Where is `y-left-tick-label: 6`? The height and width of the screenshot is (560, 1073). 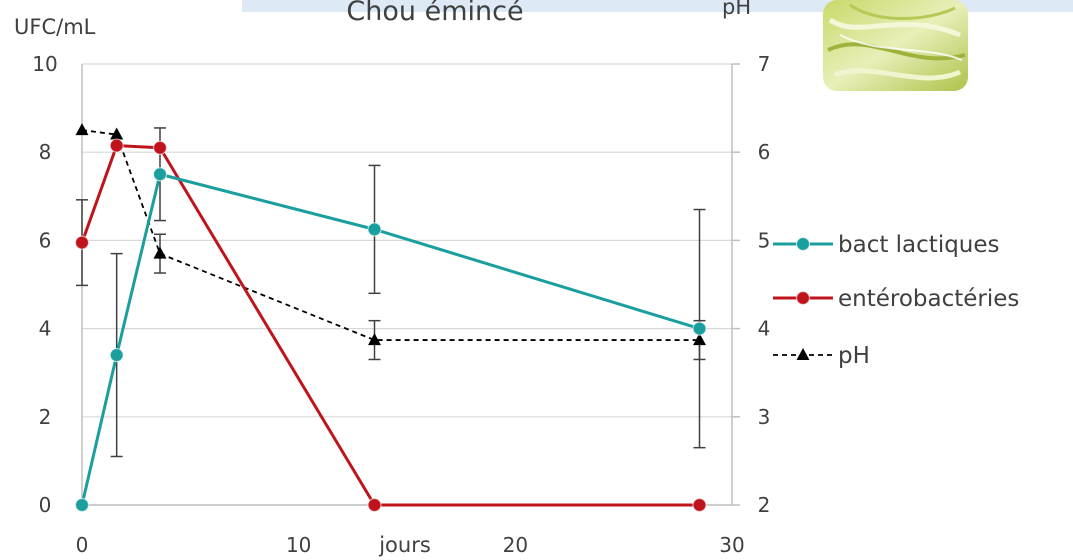
y-left-tick-label: 6 is located at coordinates (45, 240).